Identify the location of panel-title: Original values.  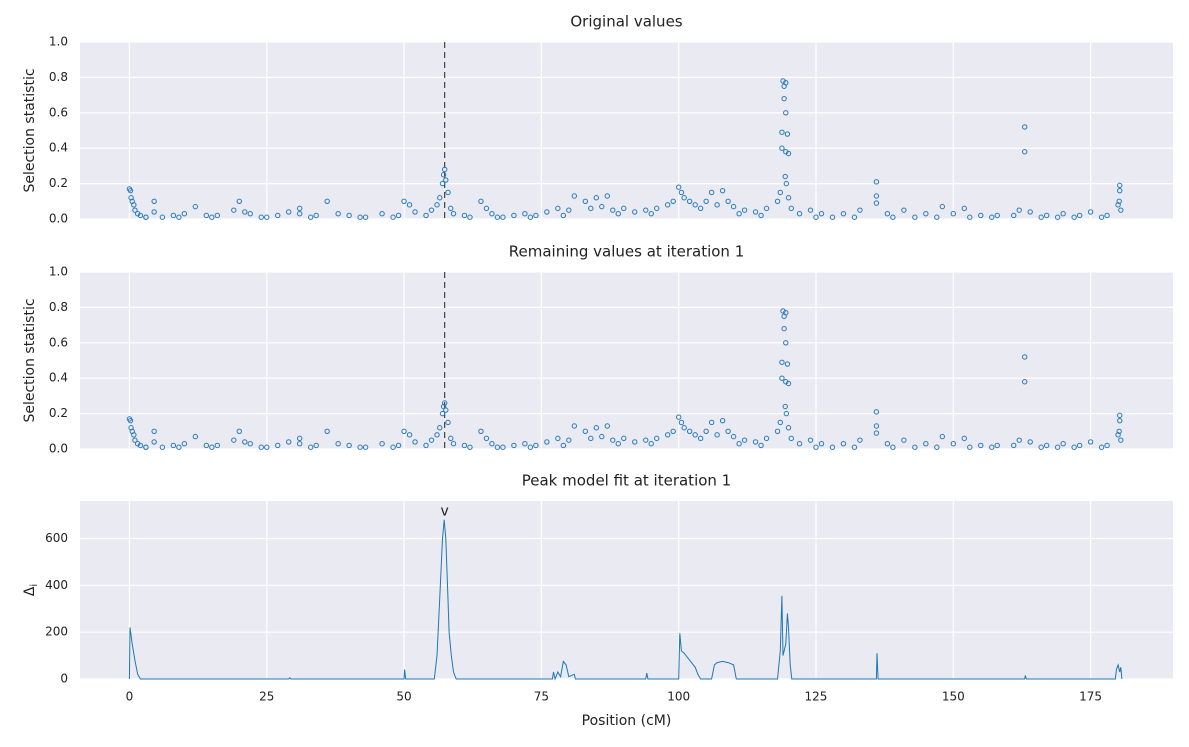
(626, 22).